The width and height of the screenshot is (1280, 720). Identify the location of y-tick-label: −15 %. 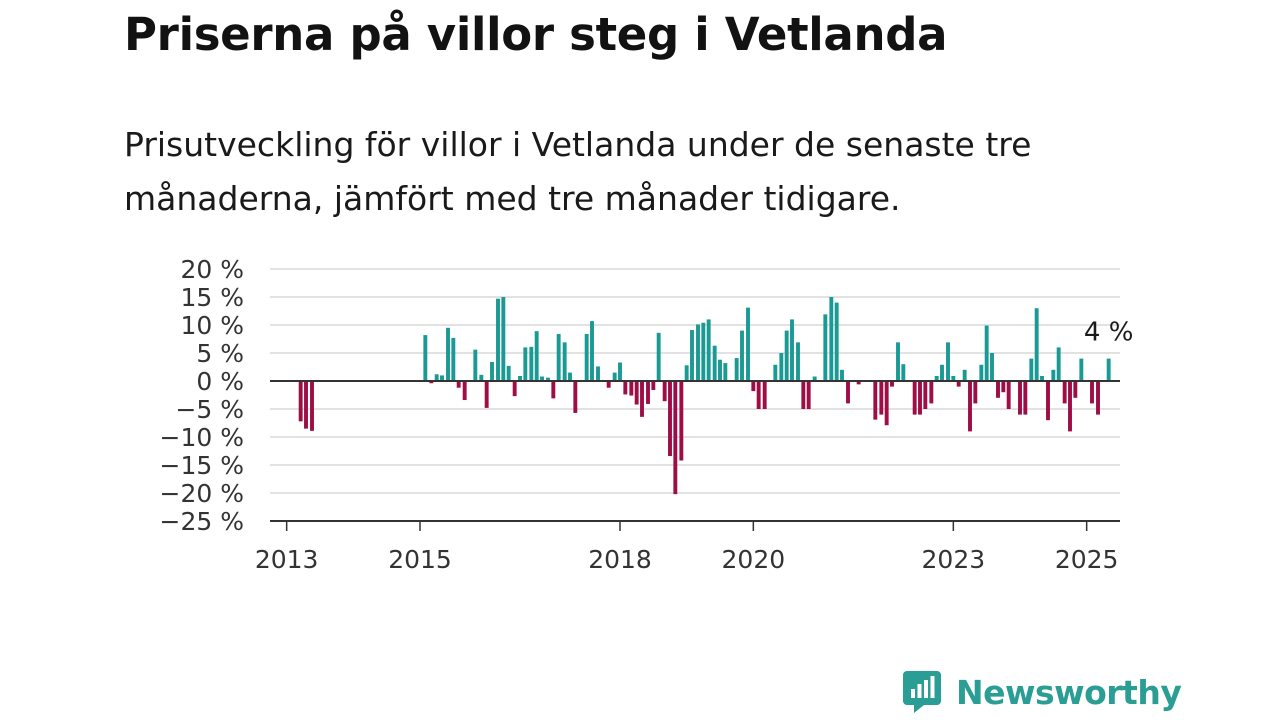
(202, 465).